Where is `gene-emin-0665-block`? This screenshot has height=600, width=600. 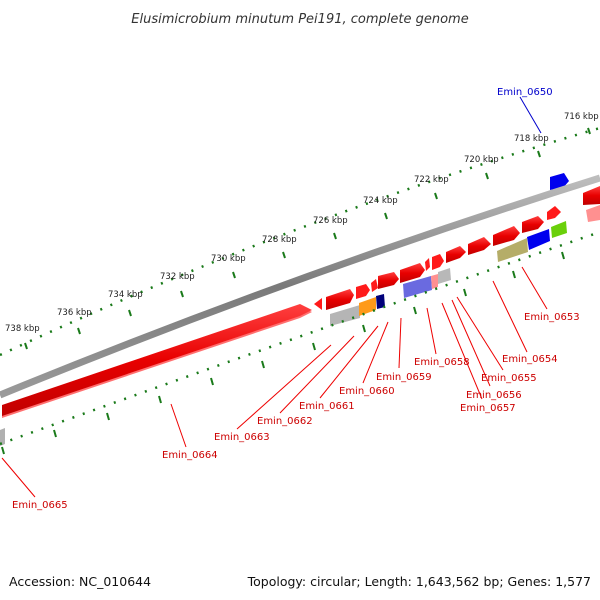 gene-emin-0665-block is located at coordinates (2, 437).